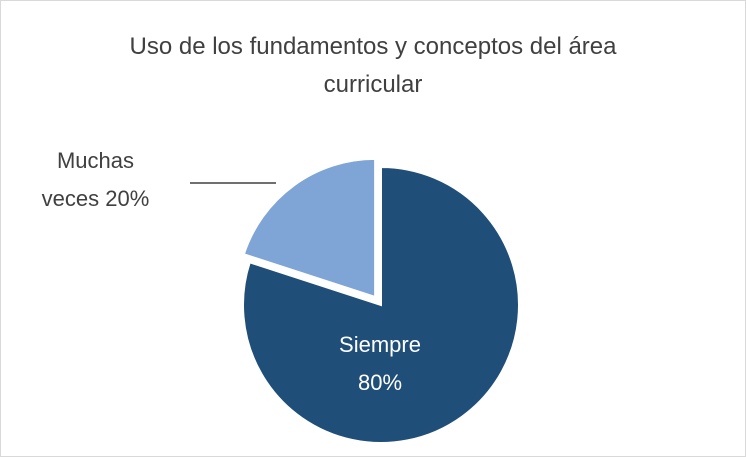 The height and width of the screenshot is (457, 746). Describe the element at coordinates (380, 344) in the screenshot. I see `category-label: Siempre` at that location.